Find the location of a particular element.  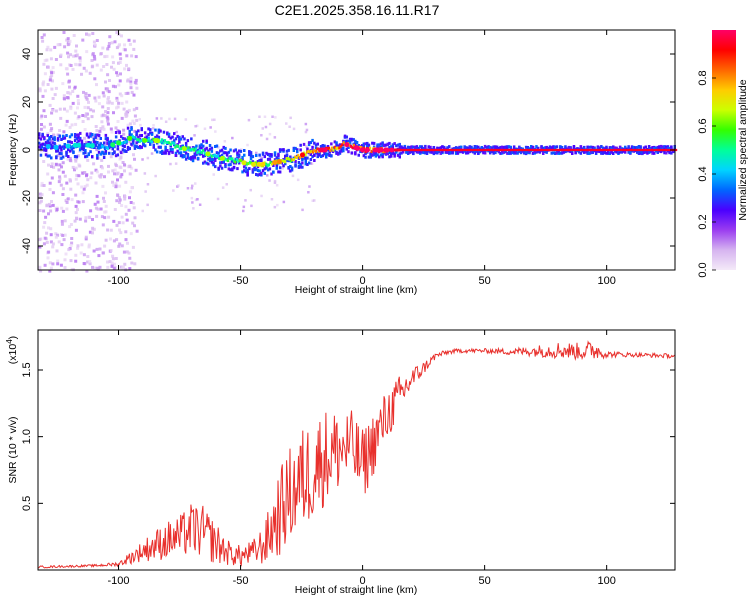

spectrogram-peak-blob is located at coordinates (302, 155).